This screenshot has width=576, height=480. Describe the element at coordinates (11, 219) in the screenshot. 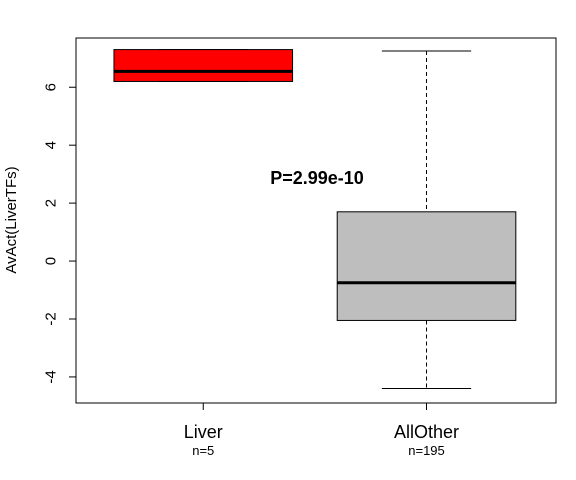

I see `y-axis-label: AvAct(LiverTFs)` at that location.